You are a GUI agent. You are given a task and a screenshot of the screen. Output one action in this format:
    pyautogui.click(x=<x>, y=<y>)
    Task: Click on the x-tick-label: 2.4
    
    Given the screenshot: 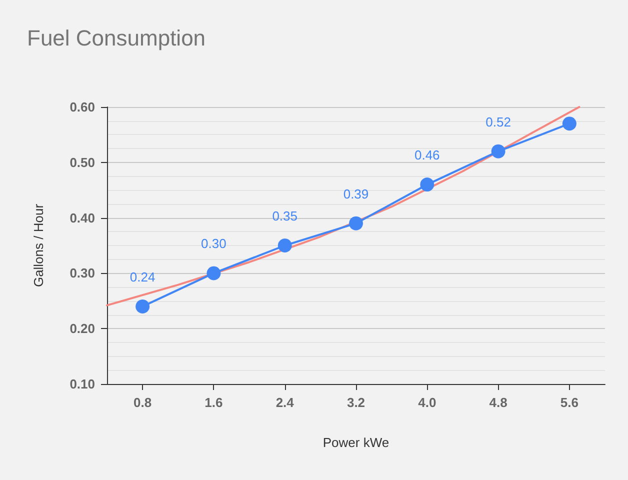 What is the action you would take?
    pyautogui.click(x=285, y=402)
    